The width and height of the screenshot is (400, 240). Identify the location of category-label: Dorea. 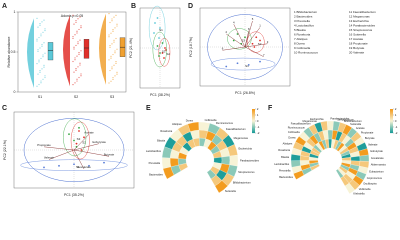
(190, 120).